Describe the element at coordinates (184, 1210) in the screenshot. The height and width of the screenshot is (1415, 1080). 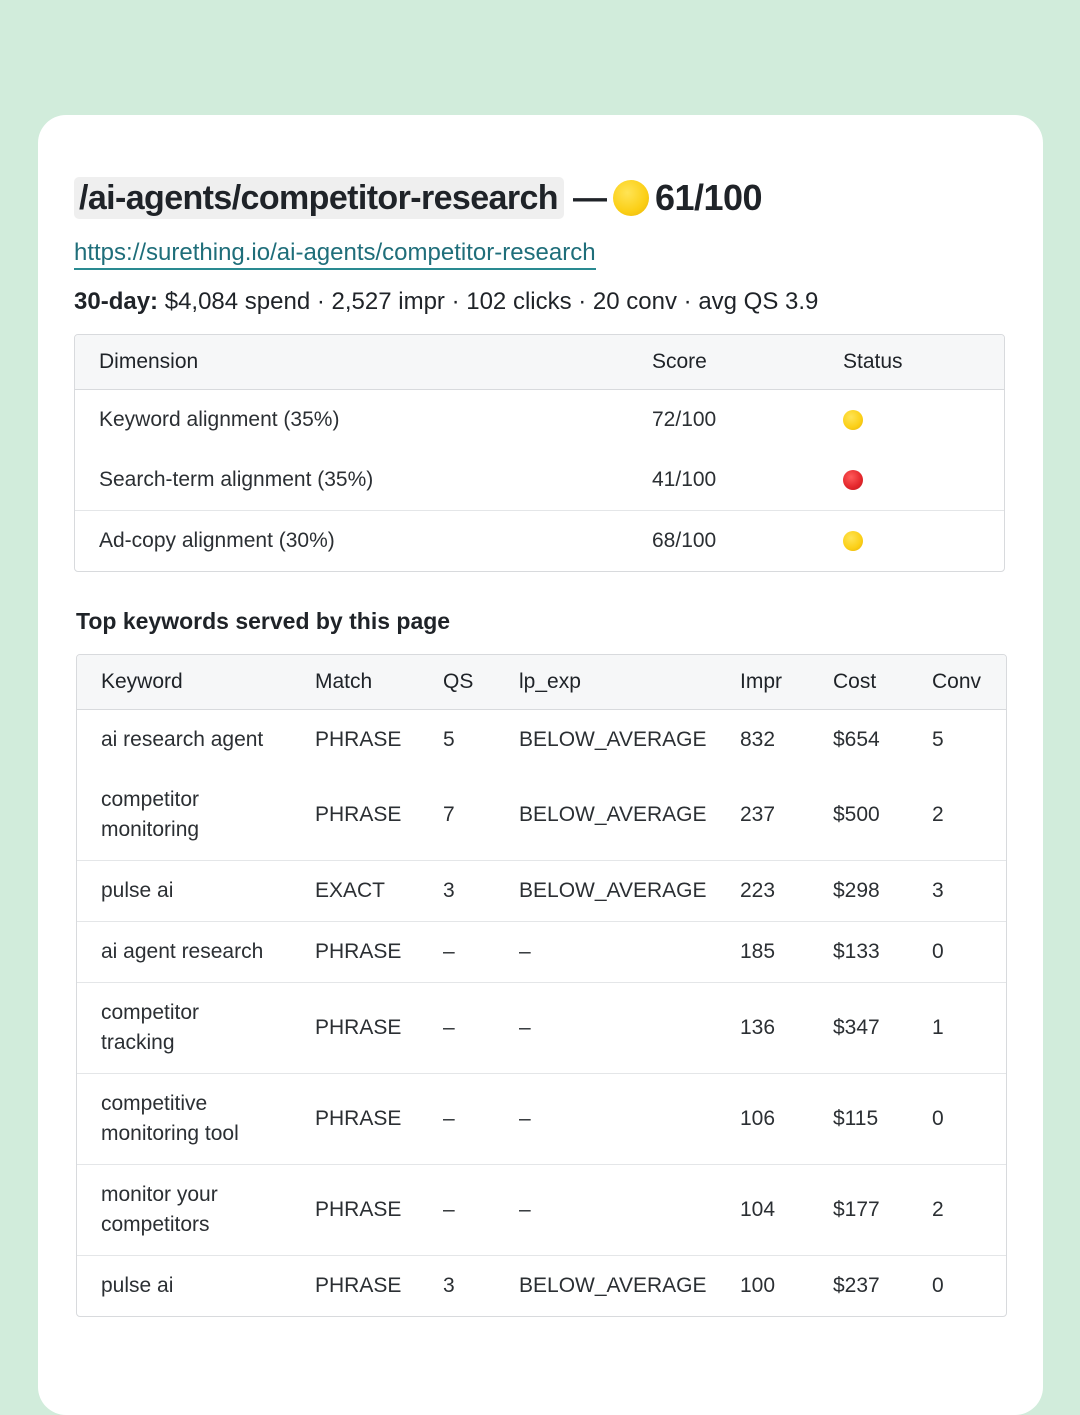
I see `keyword-cell: monitor your competitors` at that location.